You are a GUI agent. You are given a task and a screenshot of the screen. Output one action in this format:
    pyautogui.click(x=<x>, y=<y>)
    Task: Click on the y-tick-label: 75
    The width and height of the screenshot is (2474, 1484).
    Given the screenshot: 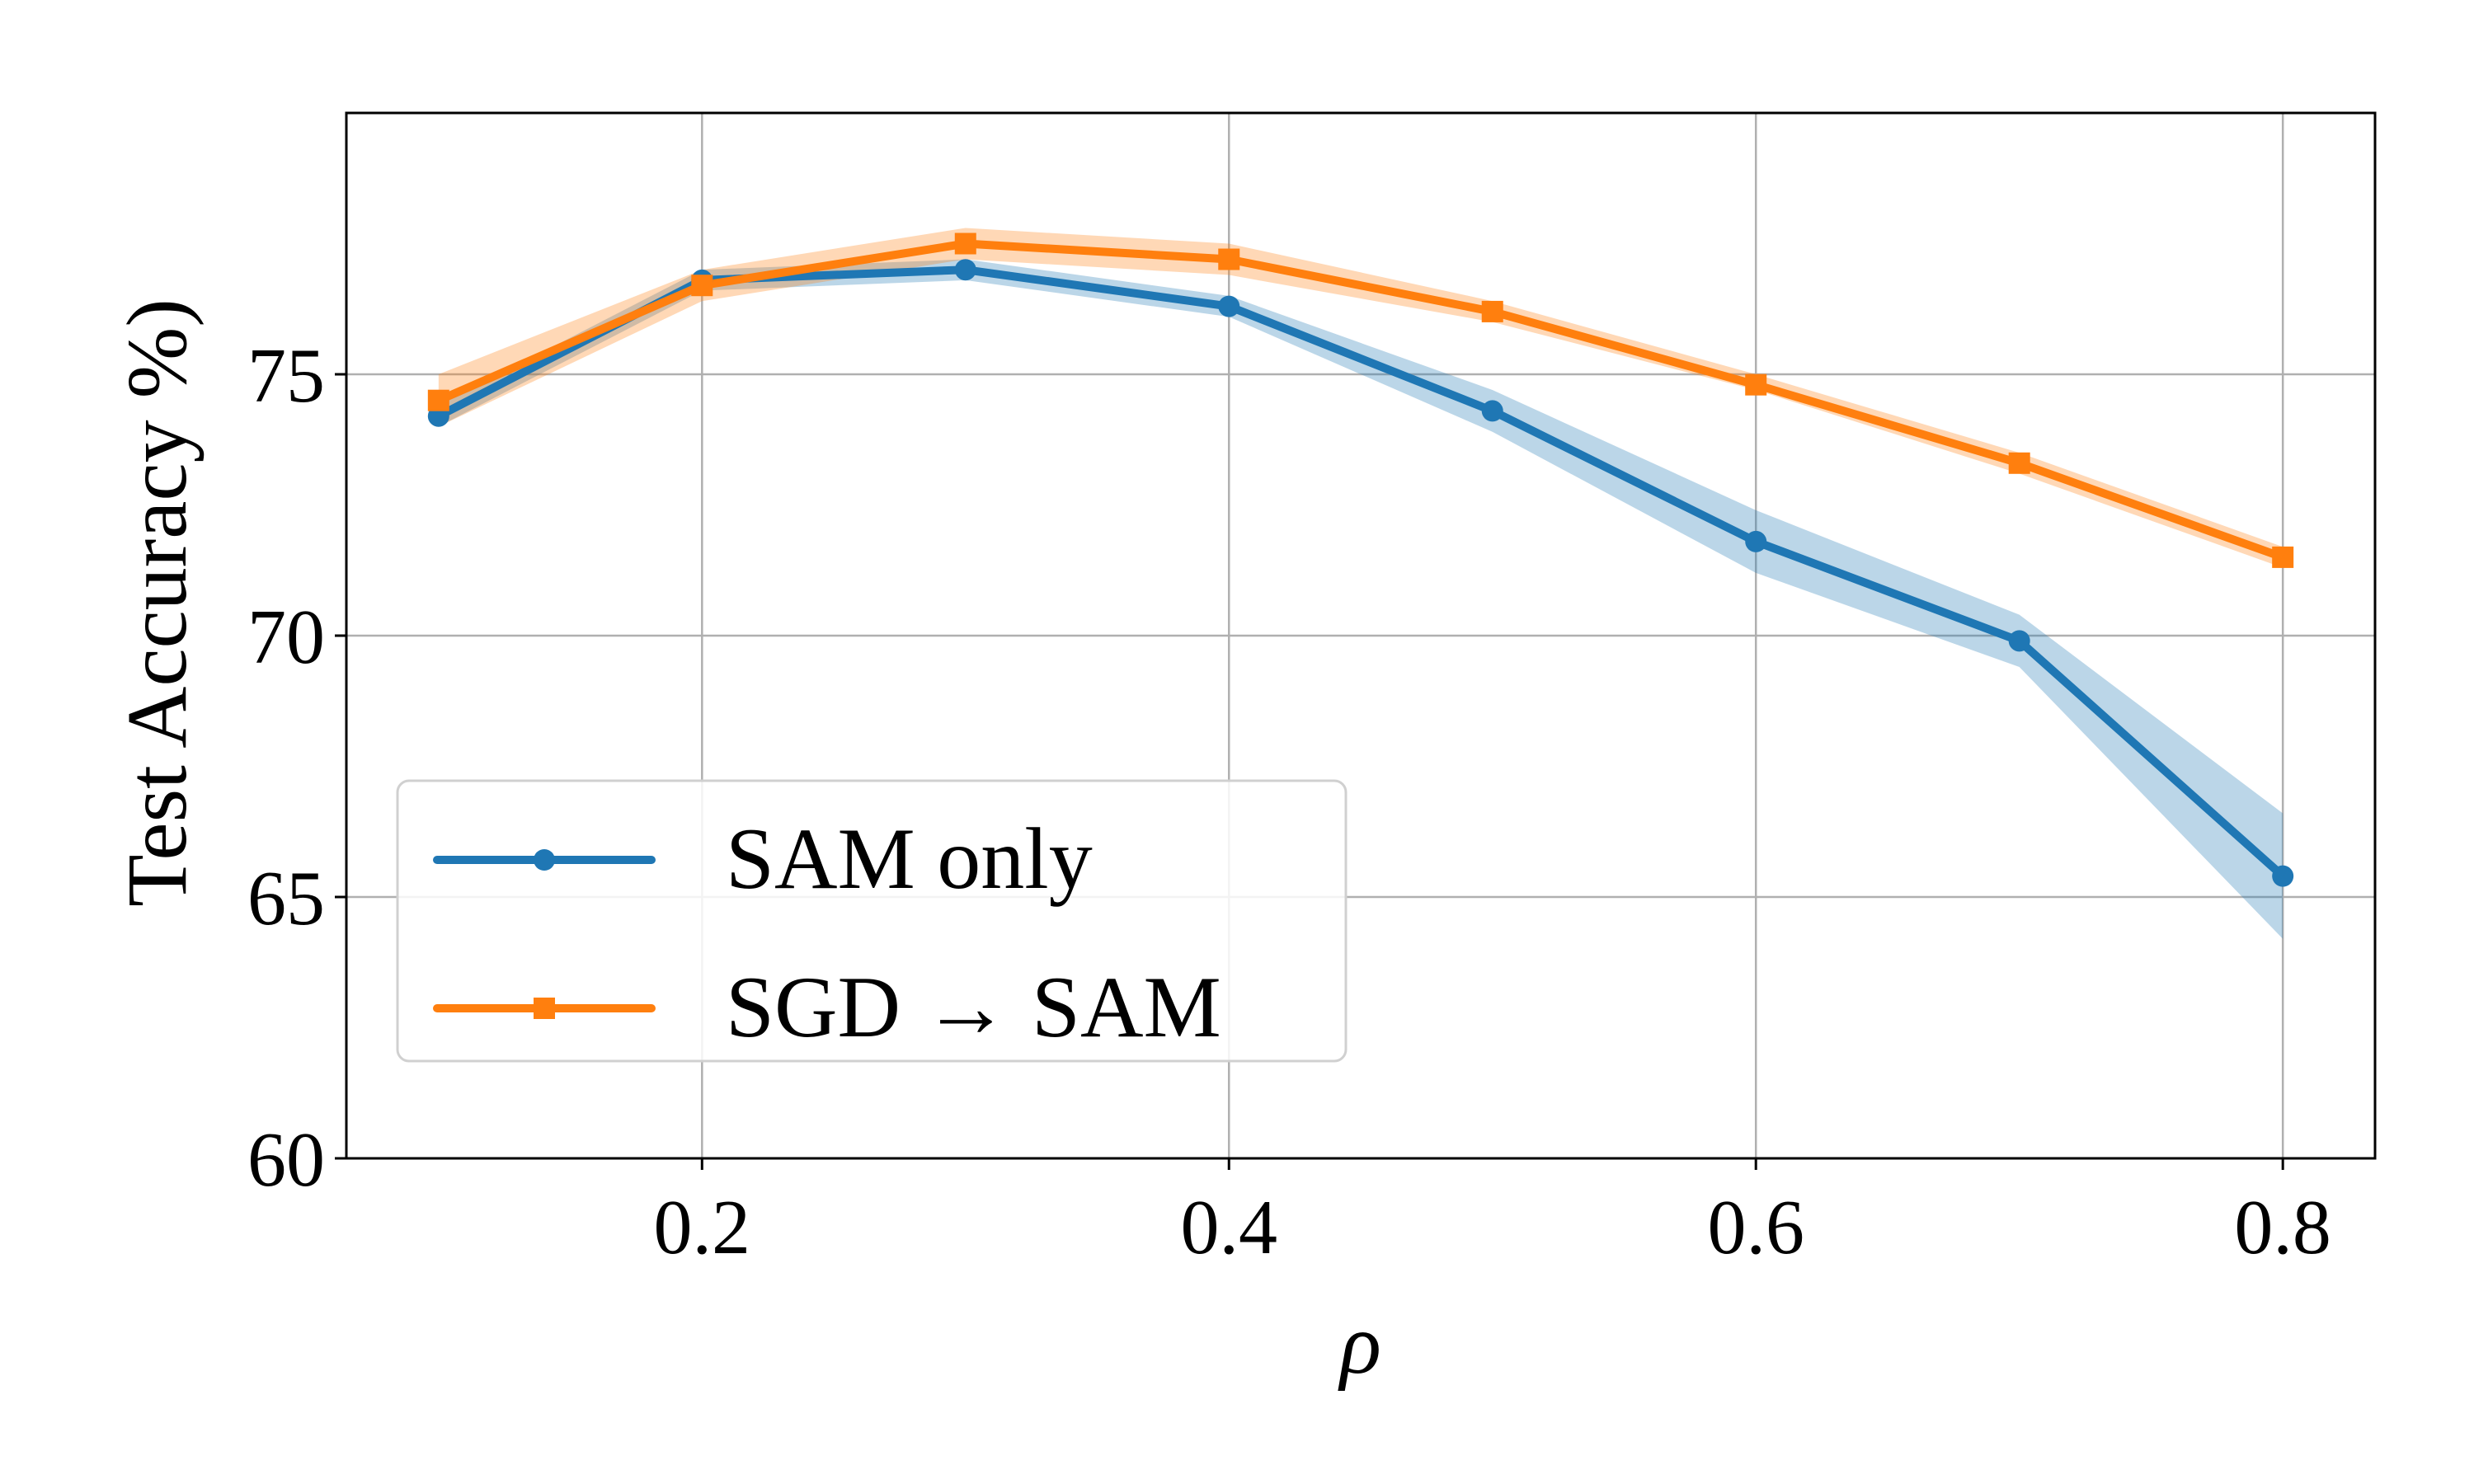 What is the action you would take?
    pyautogui.click(x=286, y=376)
    